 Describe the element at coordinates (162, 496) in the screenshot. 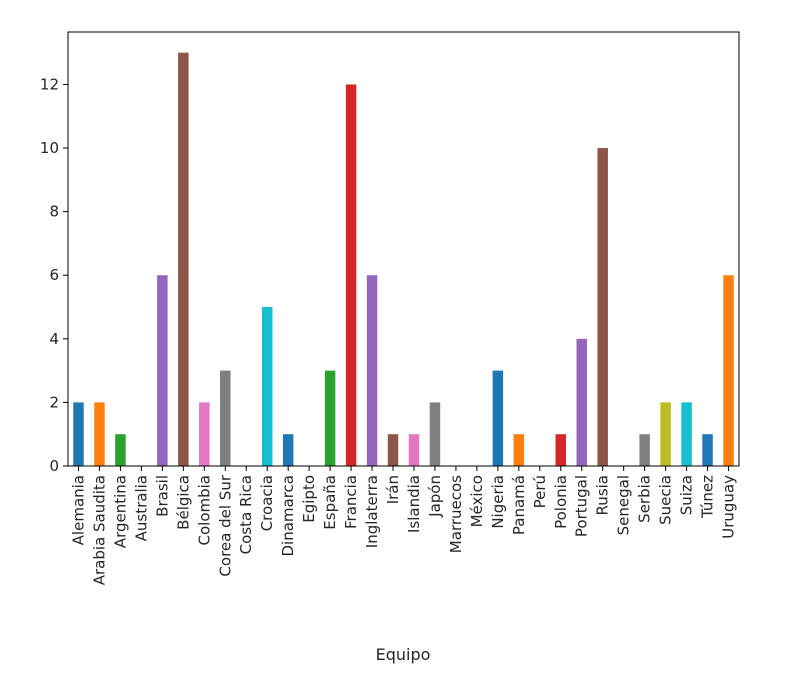

I see `x-tick-label: Brasil` at that location.